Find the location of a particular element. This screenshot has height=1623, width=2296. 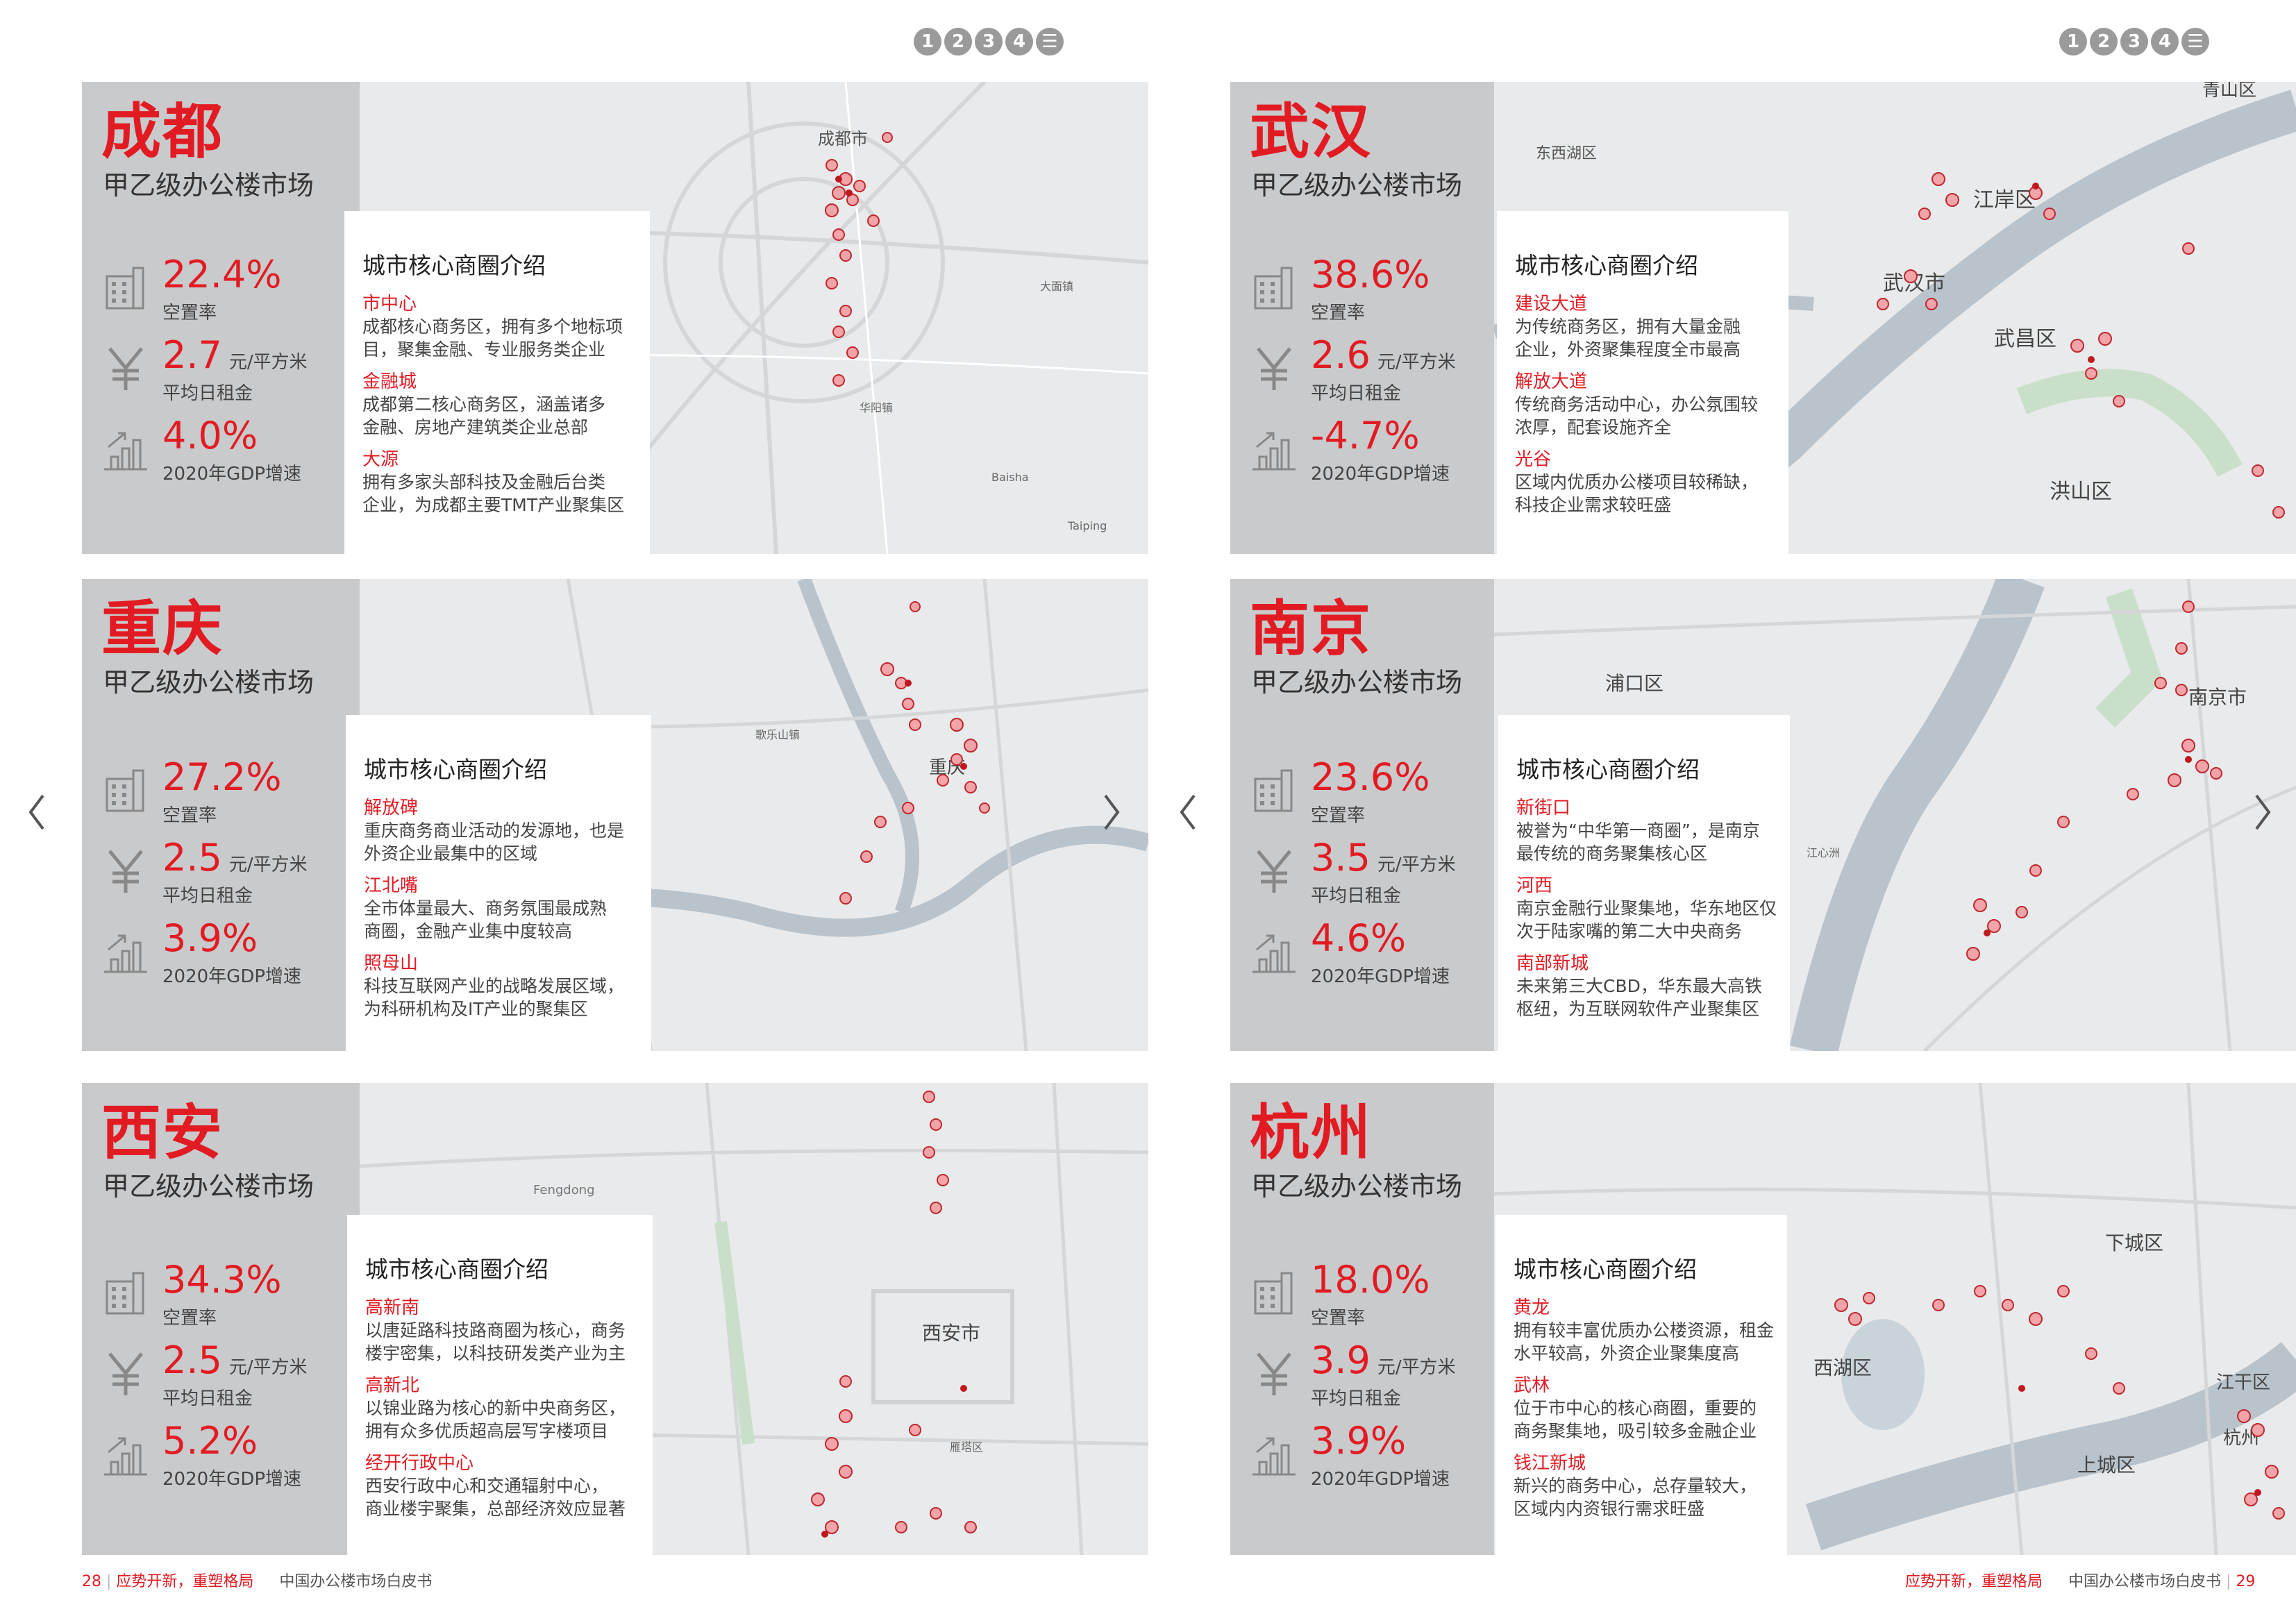

stat-value: 2.5 is located at coordinates (192, 1360).